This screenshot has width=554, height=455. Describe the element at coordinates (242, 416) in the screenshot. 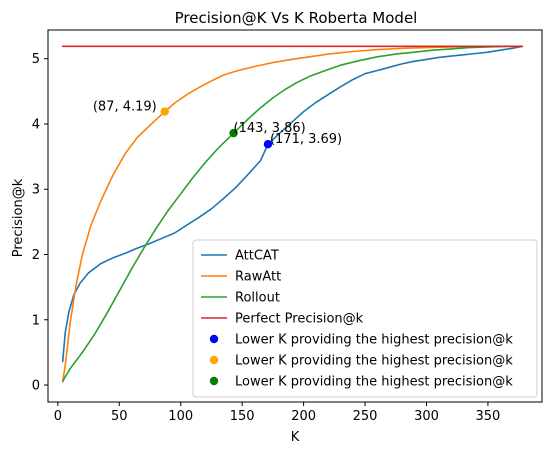

I see `x-tick-label: 150` at that location.